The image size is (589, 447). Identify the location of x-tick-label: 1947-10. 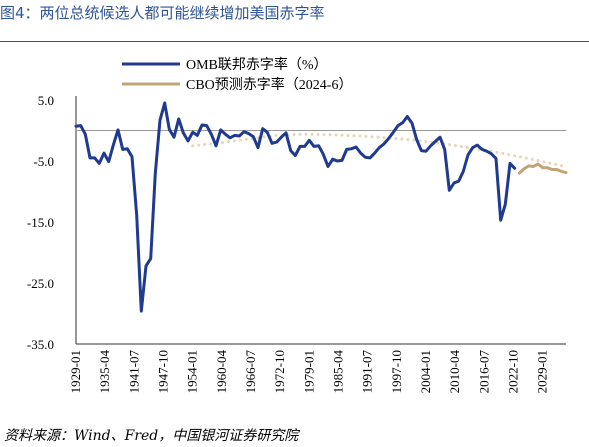
(163, 371).